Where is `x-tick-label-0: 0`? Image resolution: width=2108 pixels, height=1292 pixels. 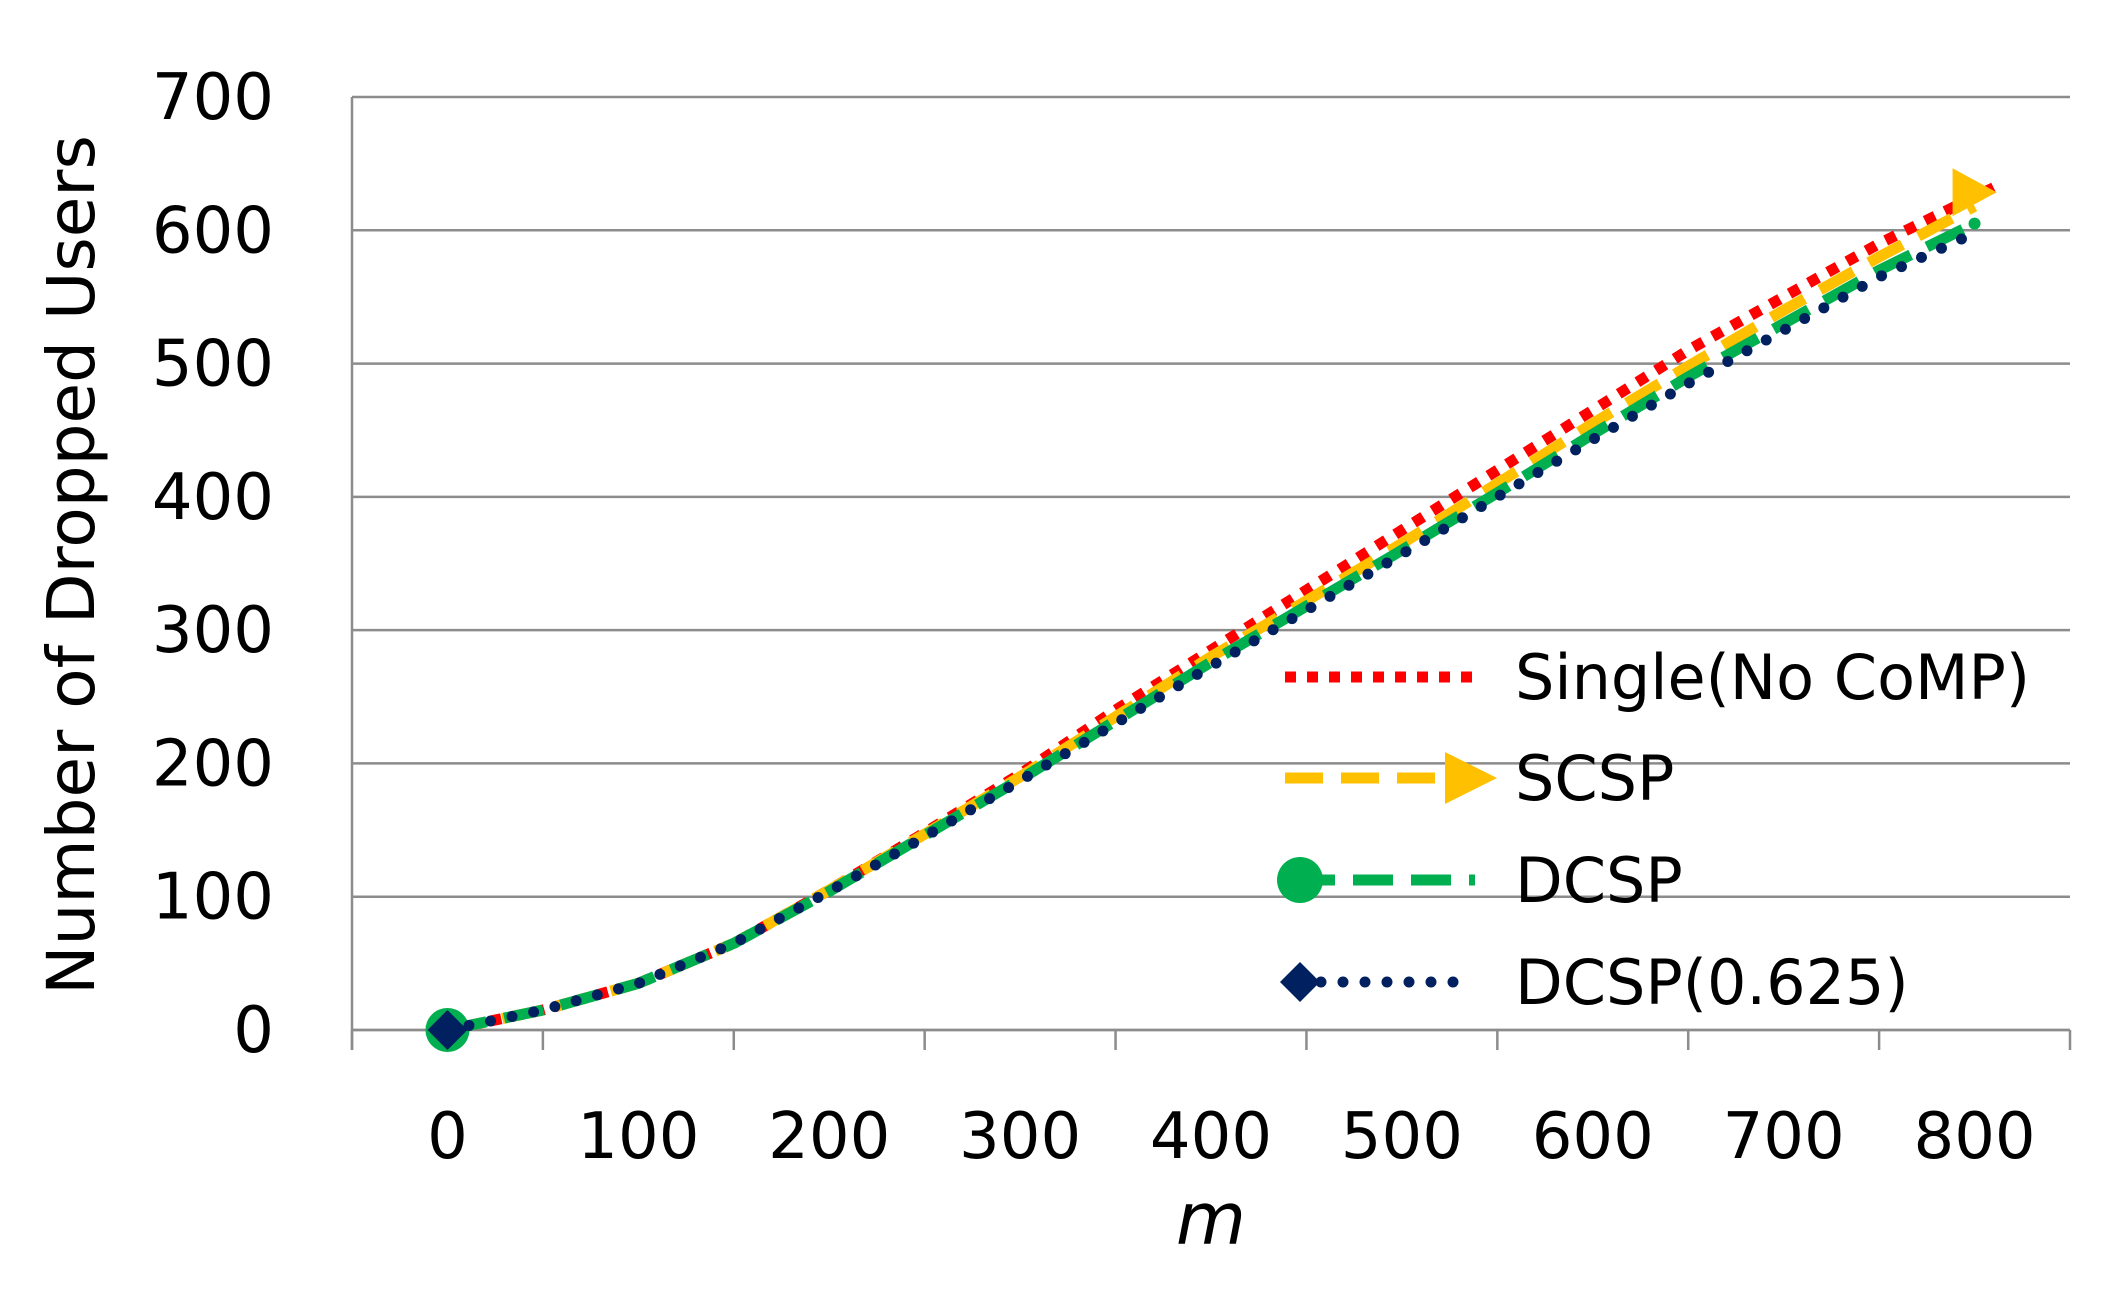
x-tick-label-0: 0 is located at coordinates (447, 1137).